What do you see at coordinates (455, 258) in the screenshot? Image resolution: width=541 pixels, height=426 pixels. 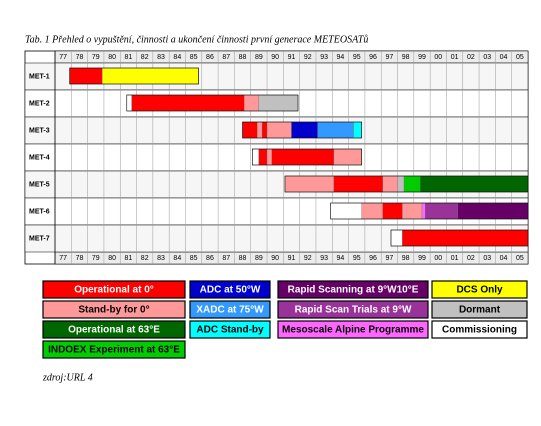 I see `x-tick-label: 01` at bounding box center [455, 258].